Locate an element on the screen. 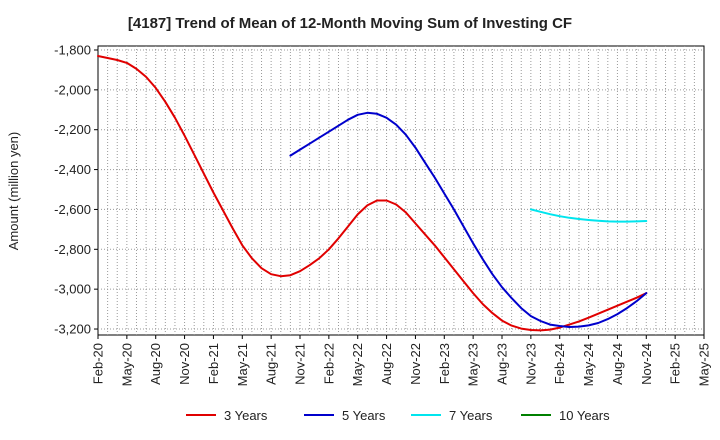  x-tick-label: Feb-23 is located at coordinates (444, 363).